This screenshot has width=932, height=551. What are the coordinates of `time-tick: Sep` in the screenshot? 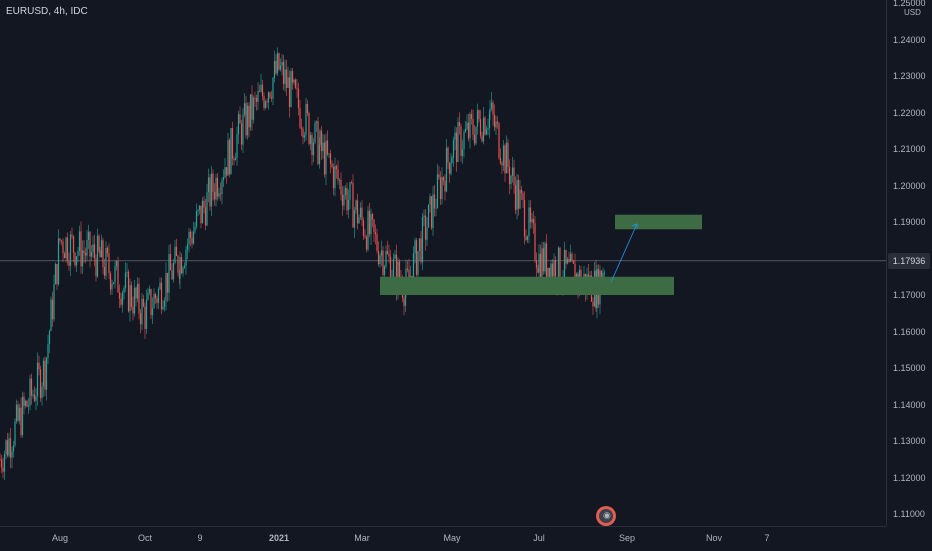 It's located at (627, 538).